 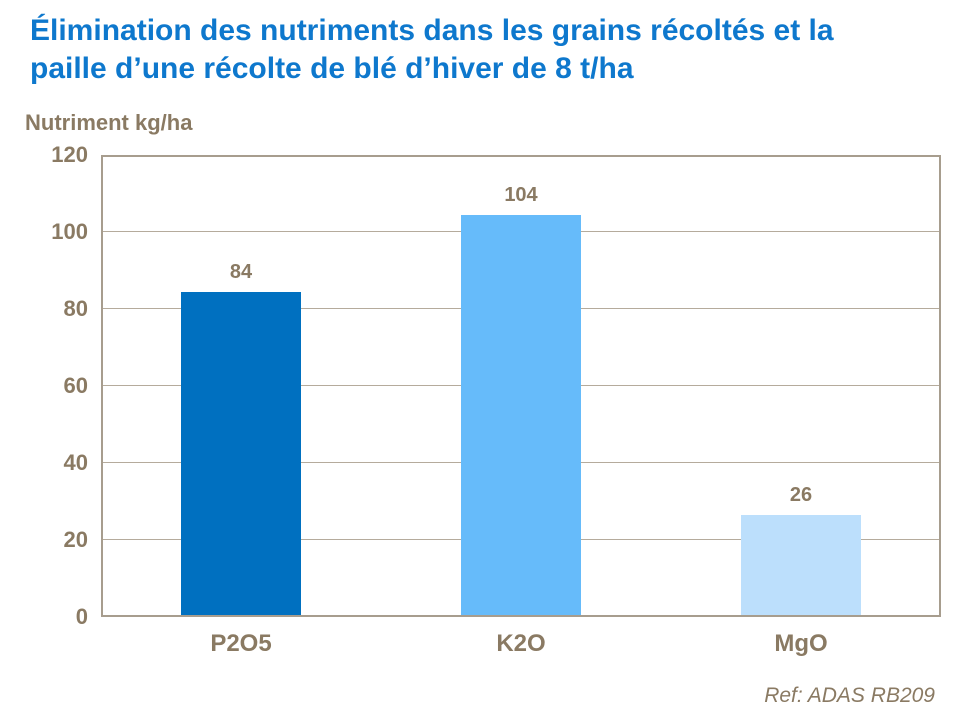 I want to click on x-axis-tick-labels: P2O5 K2O MgO, so click(x=521, y=645).